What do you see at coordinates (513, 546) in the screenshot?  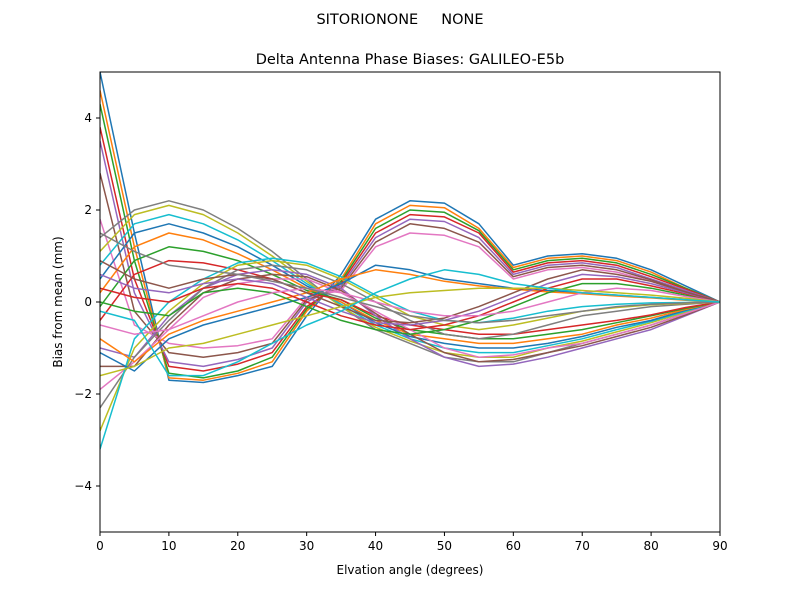 I see `x-tick-label: 60` at bounding box center [513, 546].